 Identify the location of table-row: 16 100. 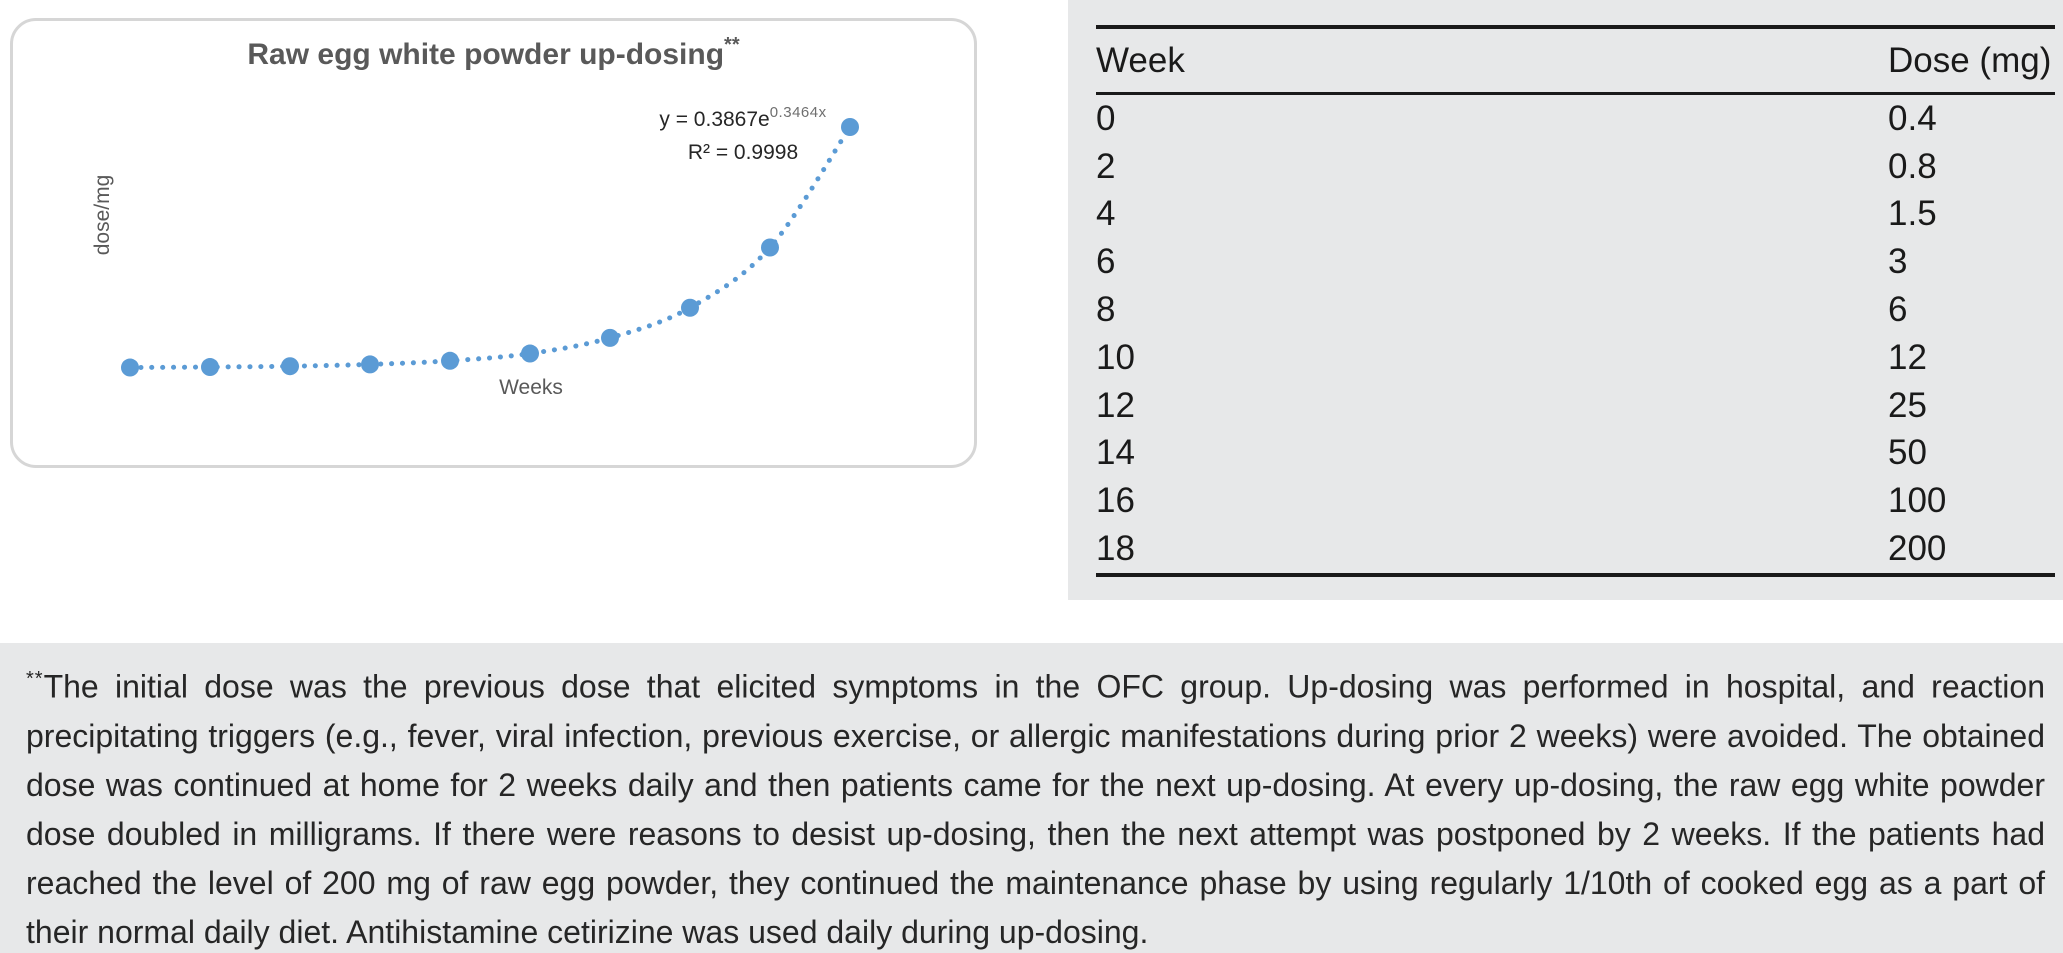
(1575, 501).